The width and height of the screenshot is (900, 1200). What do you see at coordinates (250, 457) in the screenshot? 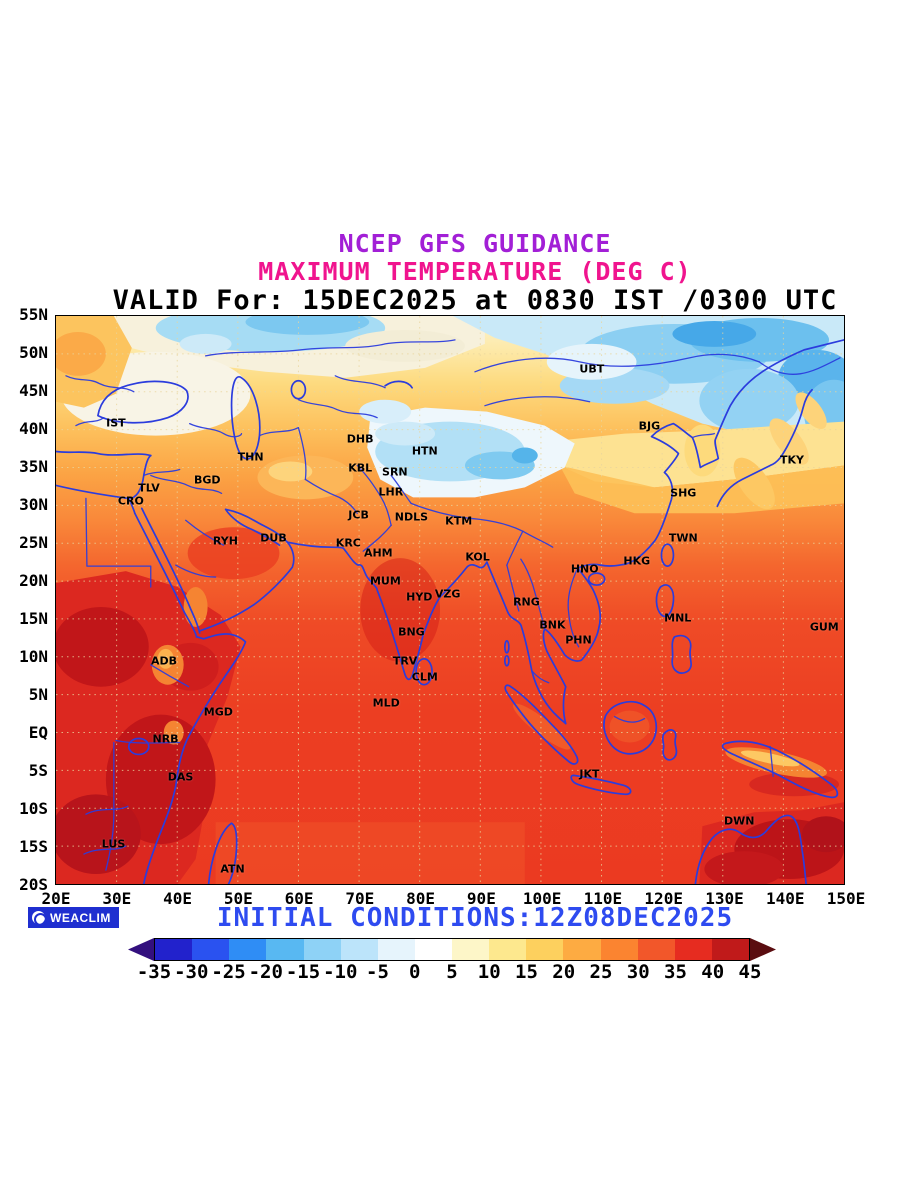
I see `station-label-thn: THN` at bounding box center [250, 457].